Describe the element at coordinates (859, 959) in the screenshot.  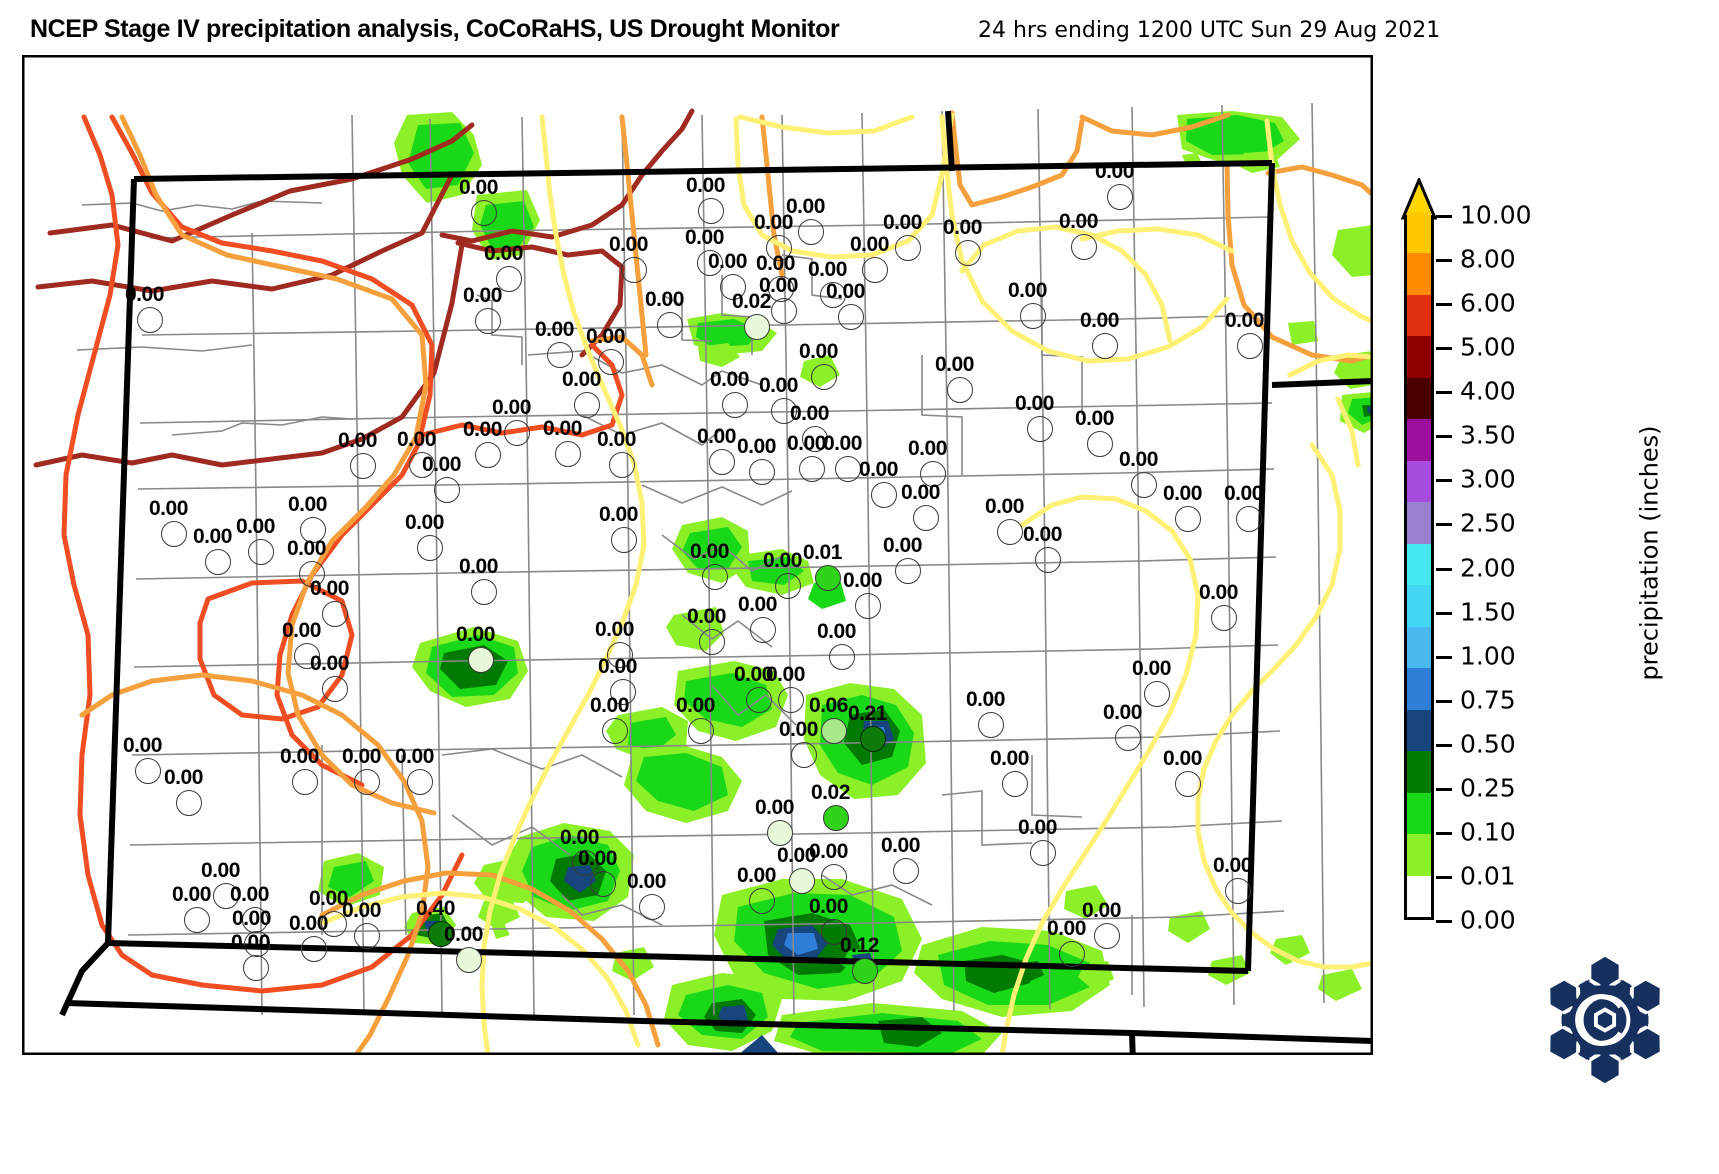
I see `station-marker: 0.12` at that location.